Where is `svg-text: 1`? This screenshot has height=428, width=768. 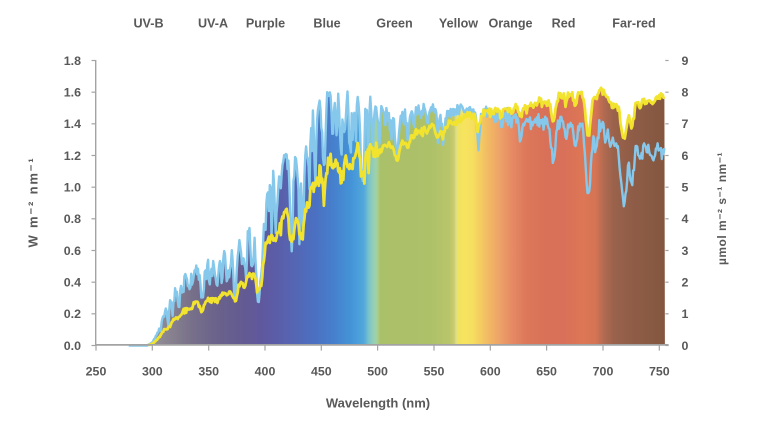
svg-text: 1 is located at coordinates (685, 314).